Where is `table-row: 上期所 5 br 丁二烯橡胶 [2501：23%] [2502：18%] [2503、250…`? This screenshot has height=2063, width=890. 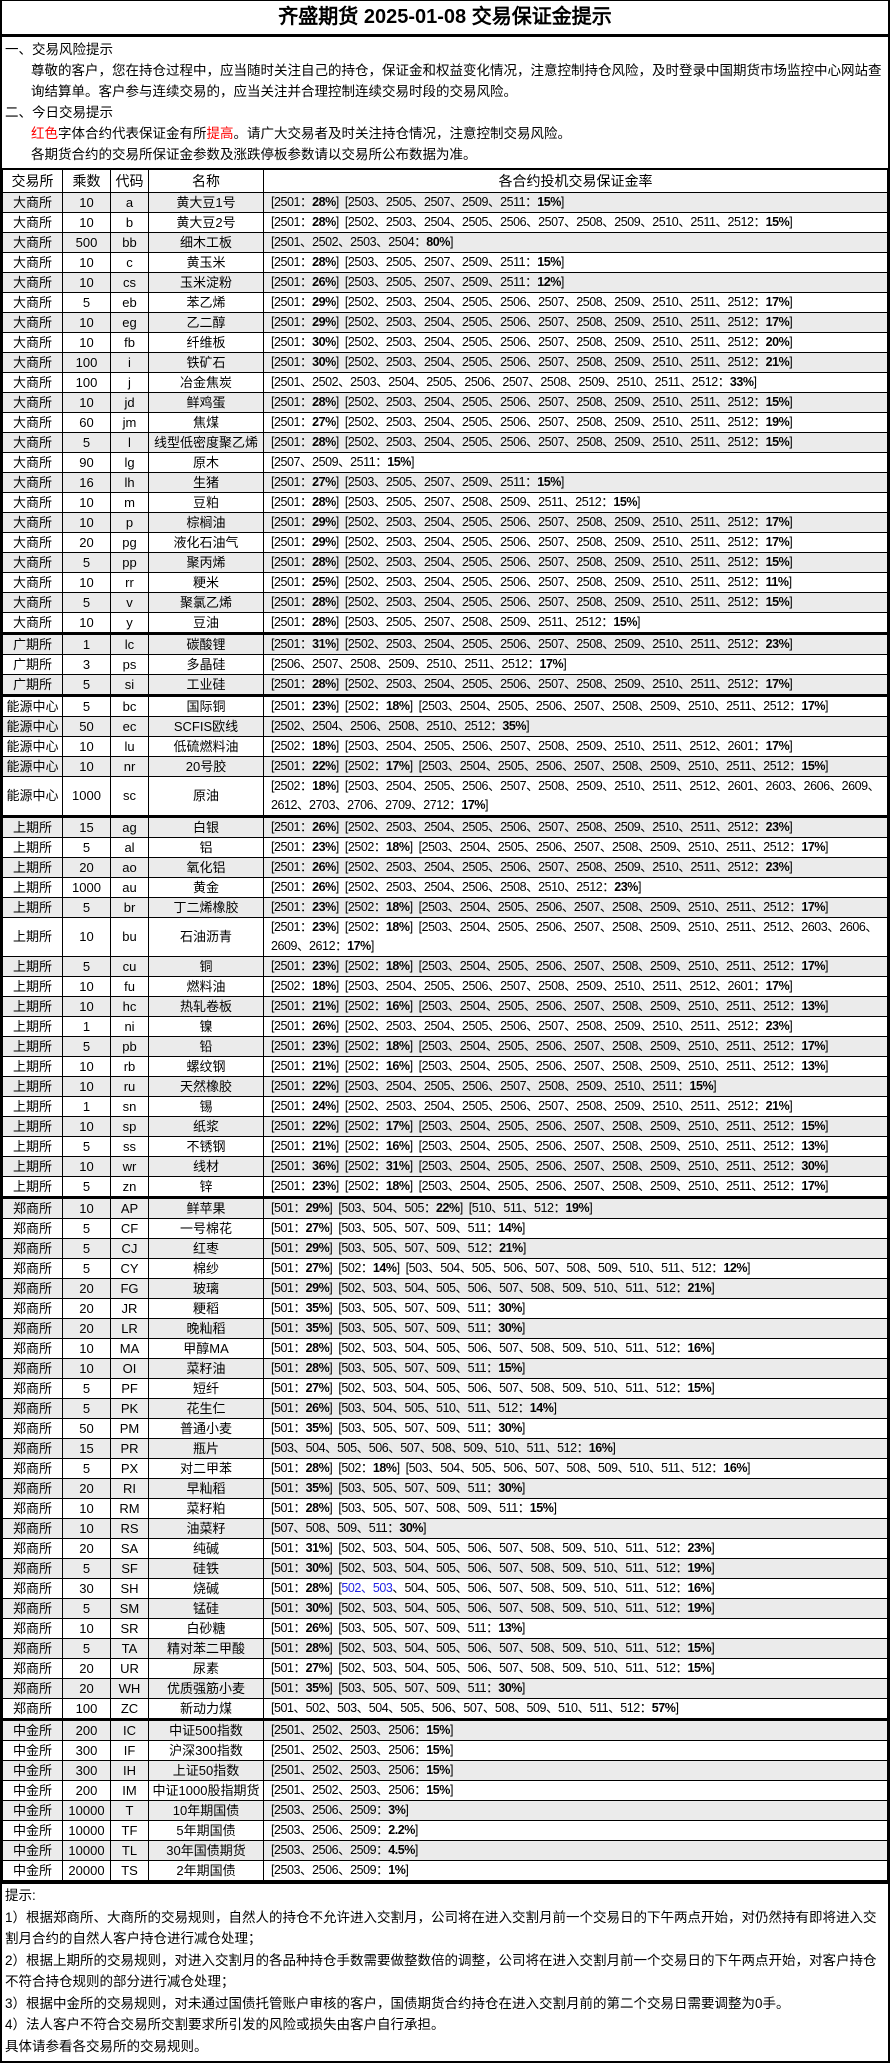 table-row: 上期所 5 br 丁二烯橡胶 [2501：23%] [2502：18%] [2503、250… is located at coordinates (445, 907).